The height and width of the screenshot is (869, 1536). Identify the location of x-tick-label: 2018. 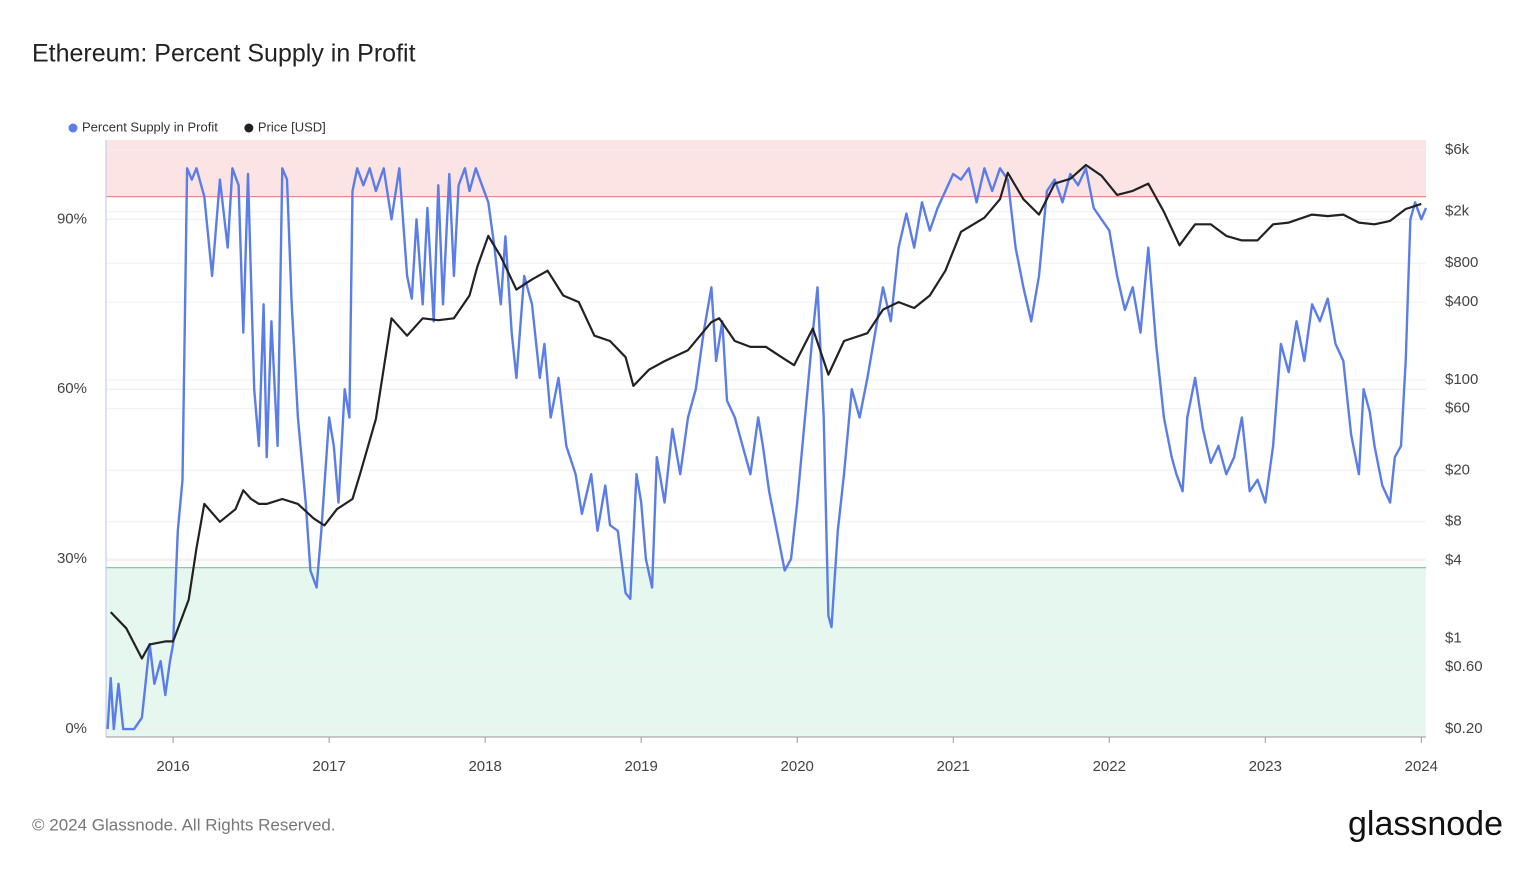
(484, 766).